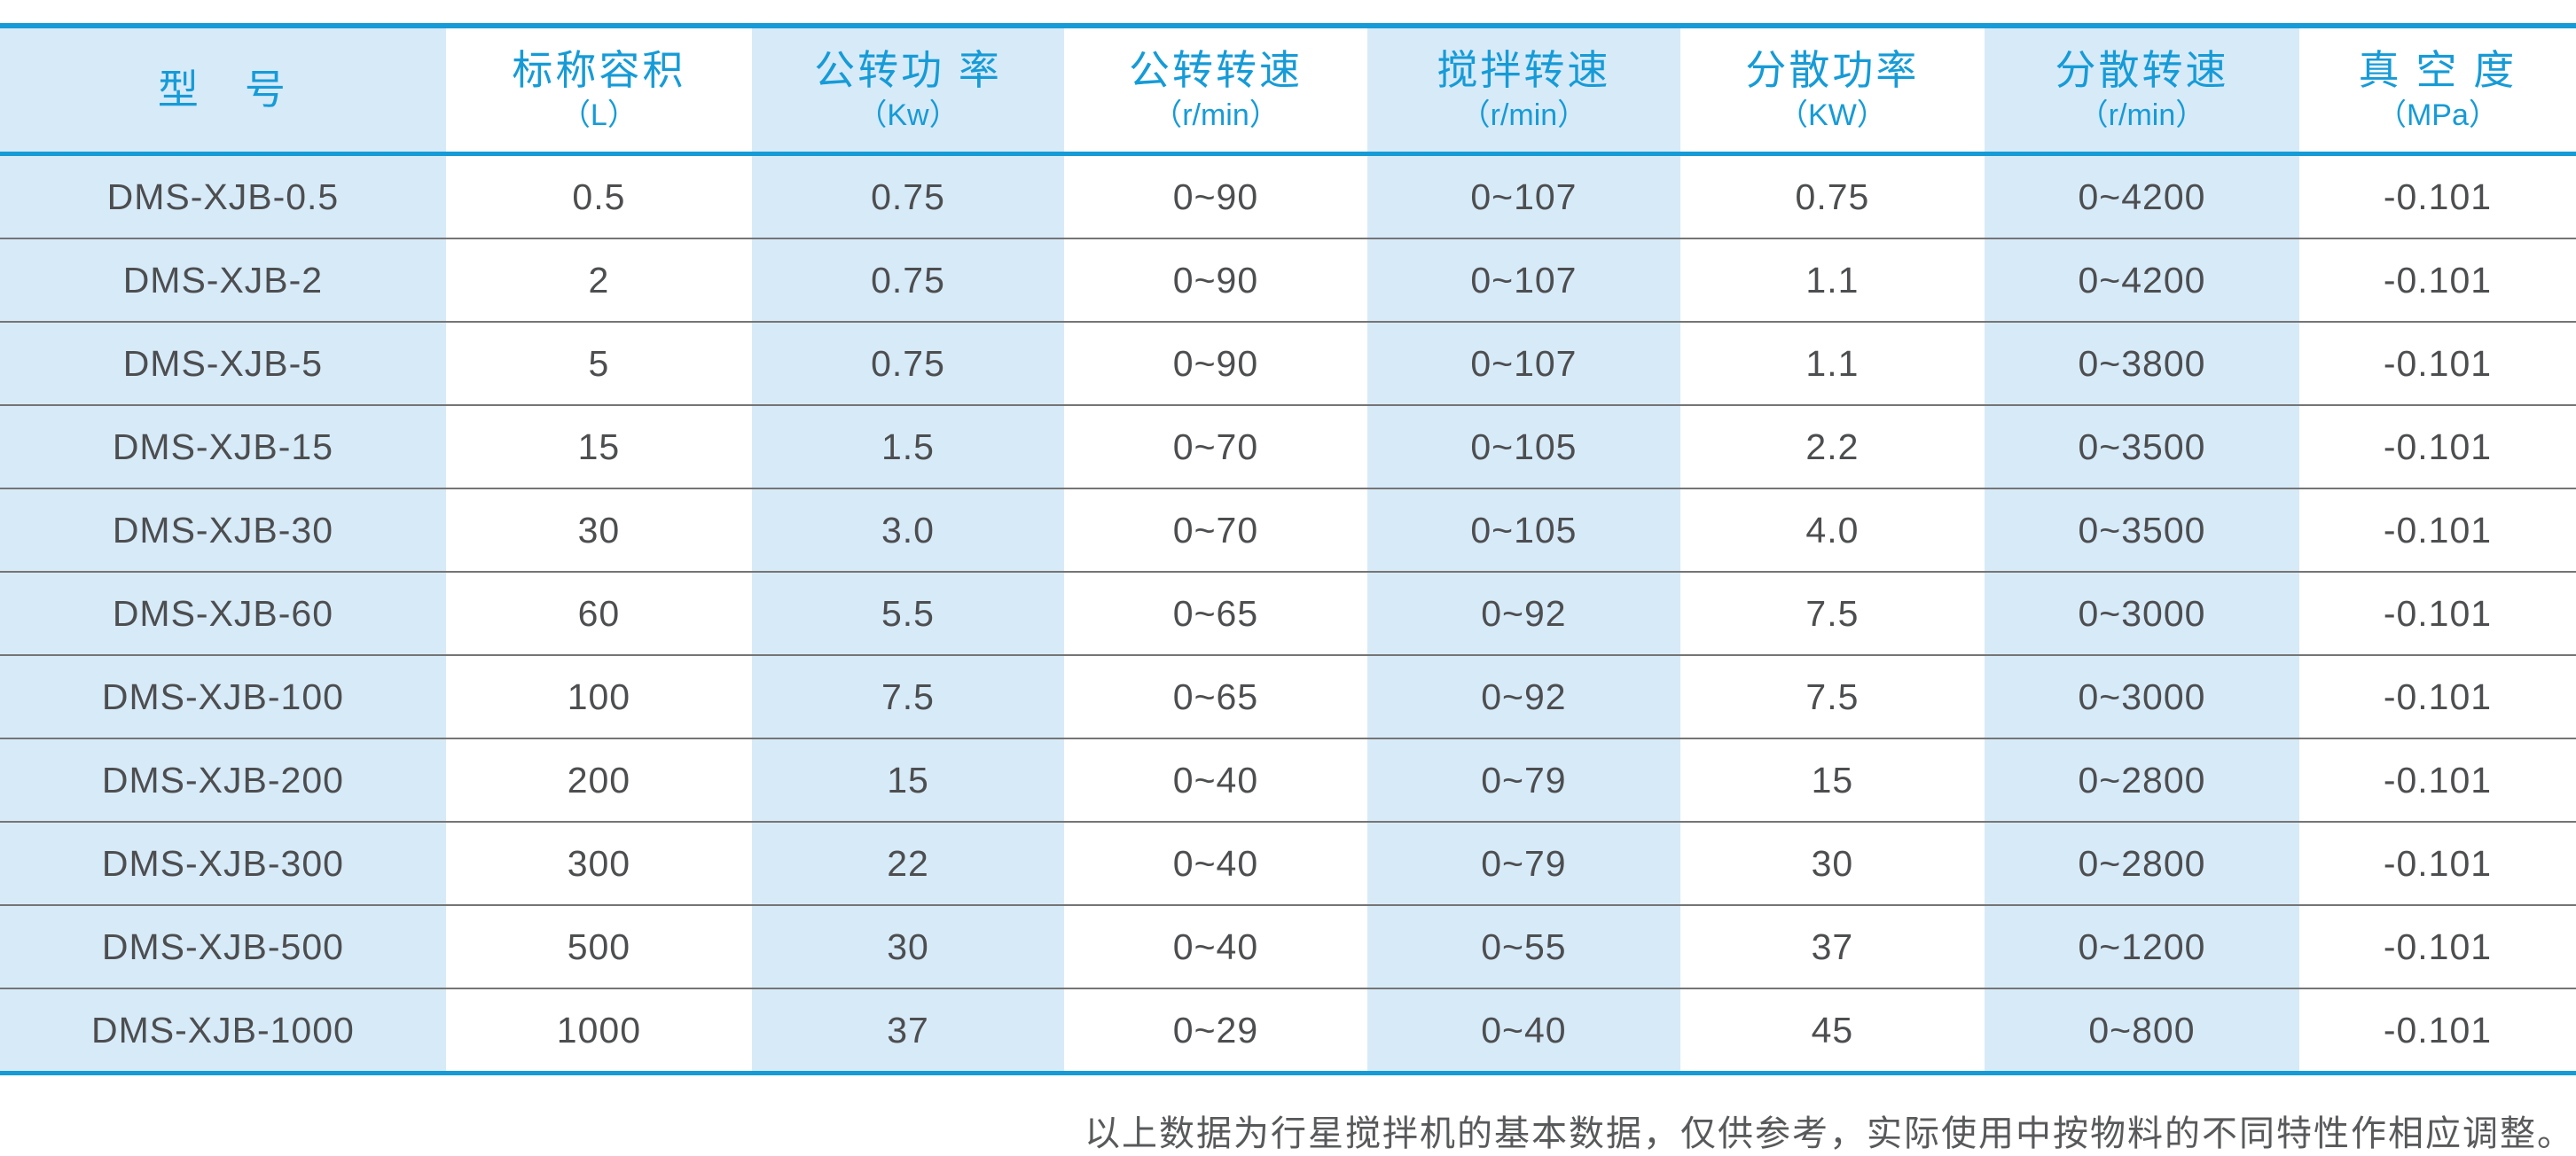 This screenshot has height=1156, width=2576. Describe the element at coordinates (599, 780) in the screenshot. I see `value-cell: 200` at that location.